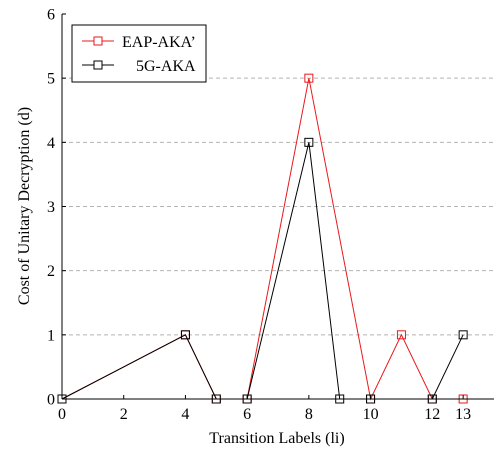  What do you see at coordinates (166, 66) in the screenshot?
I see `legend-label-5g-aka: 5G-AKA` at bounding box center [166, 66].